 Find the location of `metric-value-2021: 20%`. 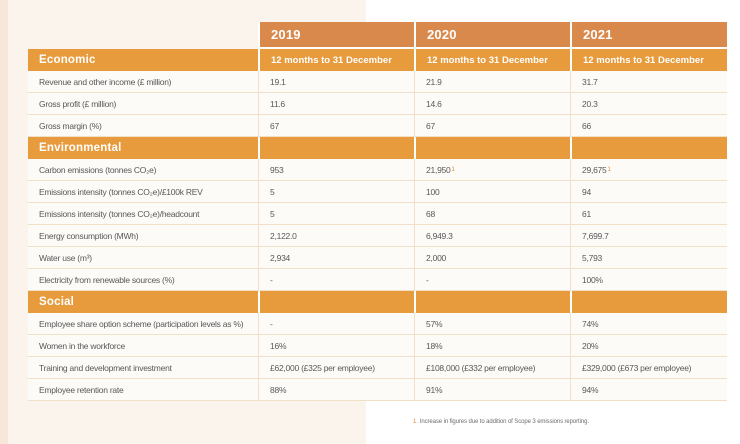

metric-value-2021: 20% is located at coordinates (648, 345).